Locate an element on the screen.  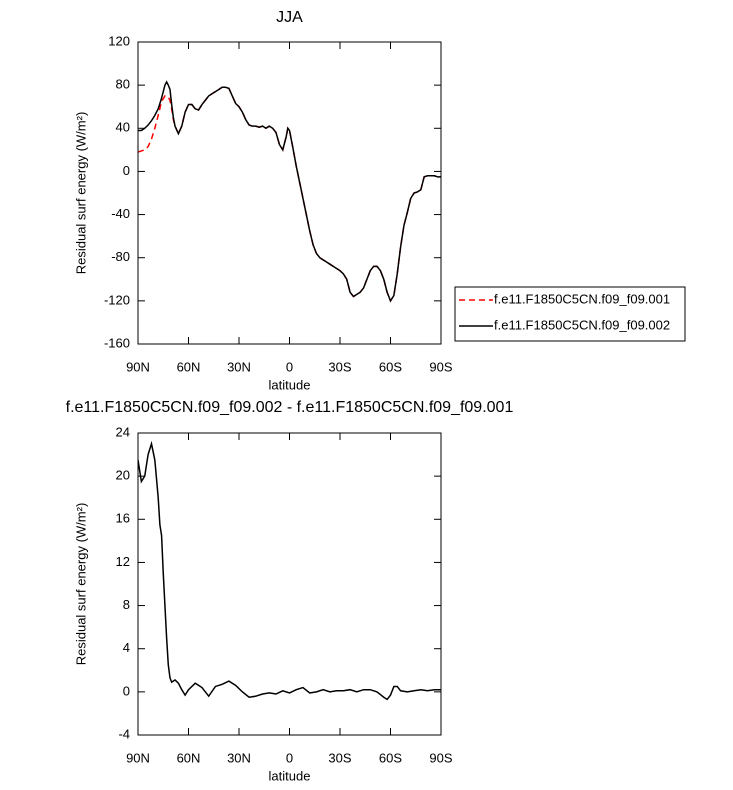
y-tick-label: 4 is located at coordinates (126, 647).